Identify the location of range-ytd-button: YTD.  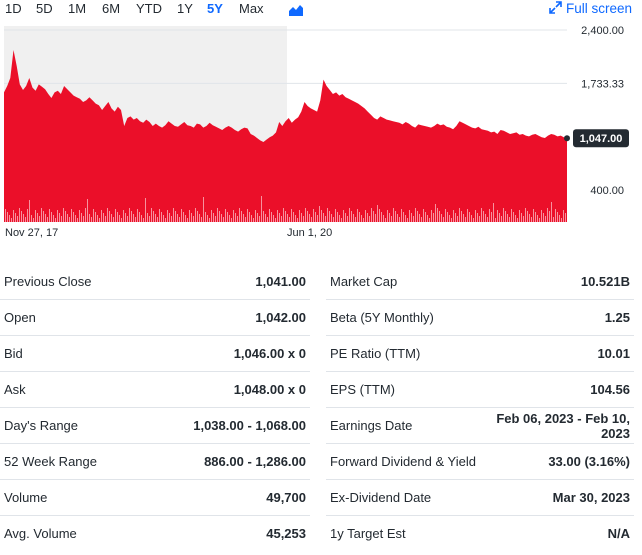
(149, 8).